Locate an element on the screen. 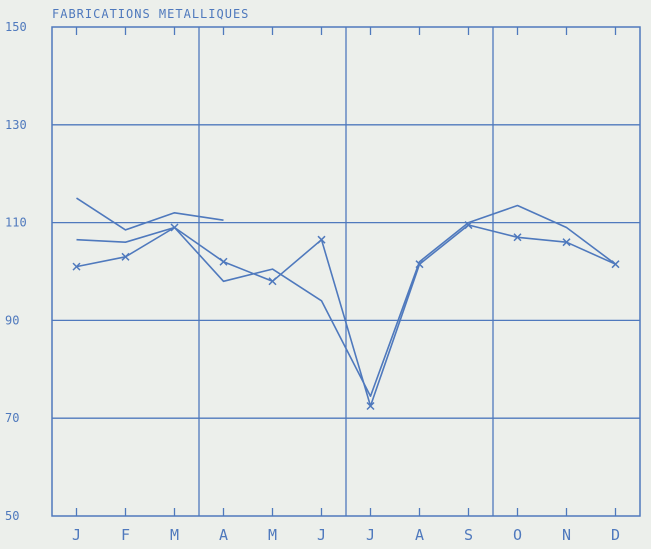  x-tick-label: N is located at coordinates (566, 535).